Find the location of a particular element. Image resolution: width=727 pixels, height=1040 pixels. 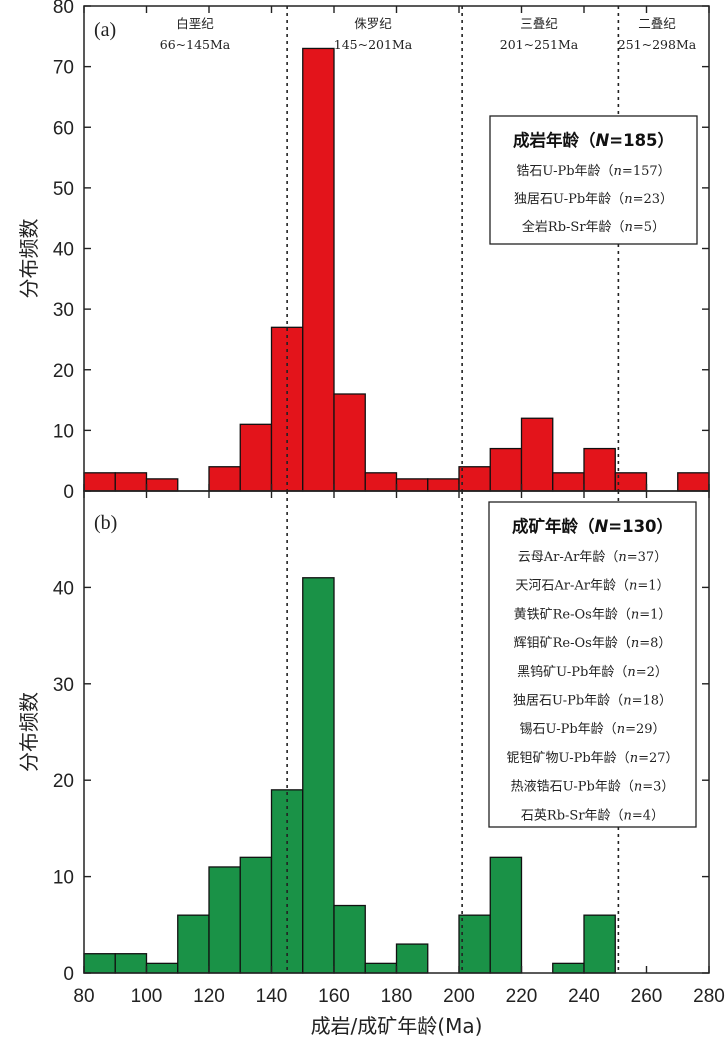

period-range: 201~251Ma is located at coordinates (539, 44).